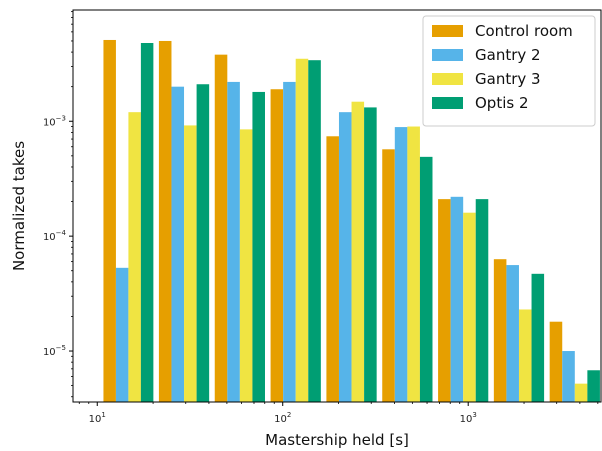 Image resolution: width=602 pixels, height=451 pixels. I want to click on legend-label-control-room: Control room, so click(524, 31).